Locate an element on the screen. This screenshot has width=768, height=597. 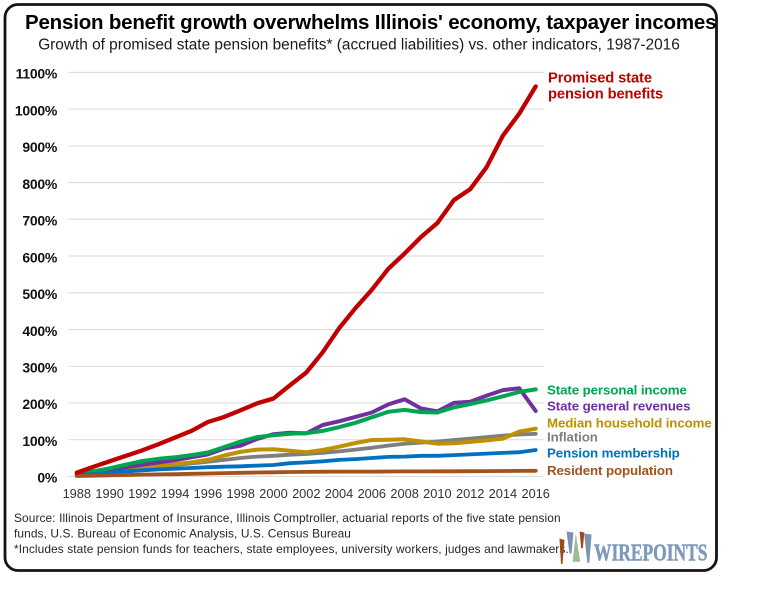
svg-text: 1998 is located at coordinates (240, 493).